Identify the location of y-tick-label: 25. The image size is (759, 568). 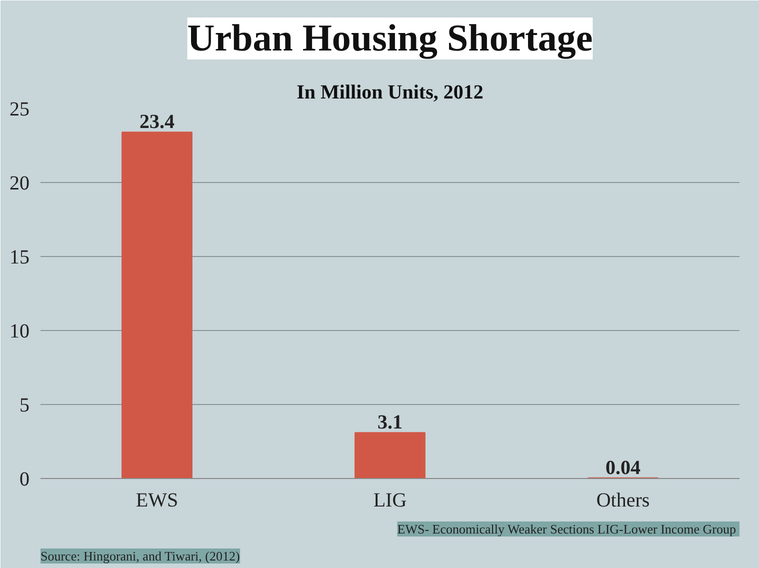
(20, 109).